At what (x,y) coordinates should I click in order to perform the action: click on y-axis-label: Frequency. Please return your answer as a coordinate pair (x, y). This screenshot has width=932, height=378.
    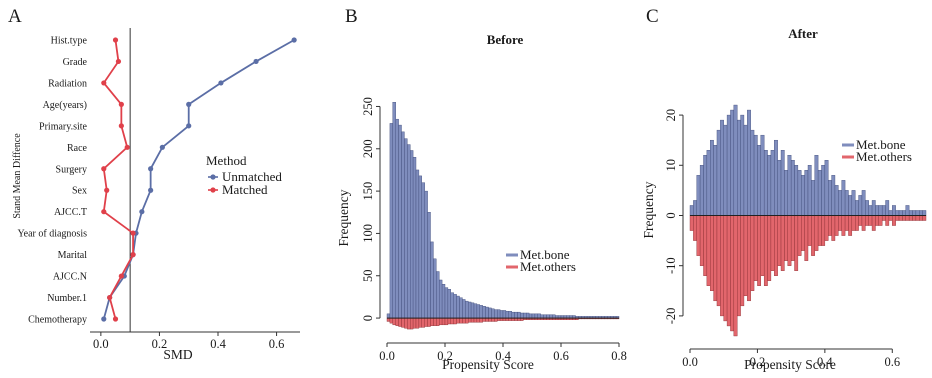
    Looking at the image, I should click on (343, 217).